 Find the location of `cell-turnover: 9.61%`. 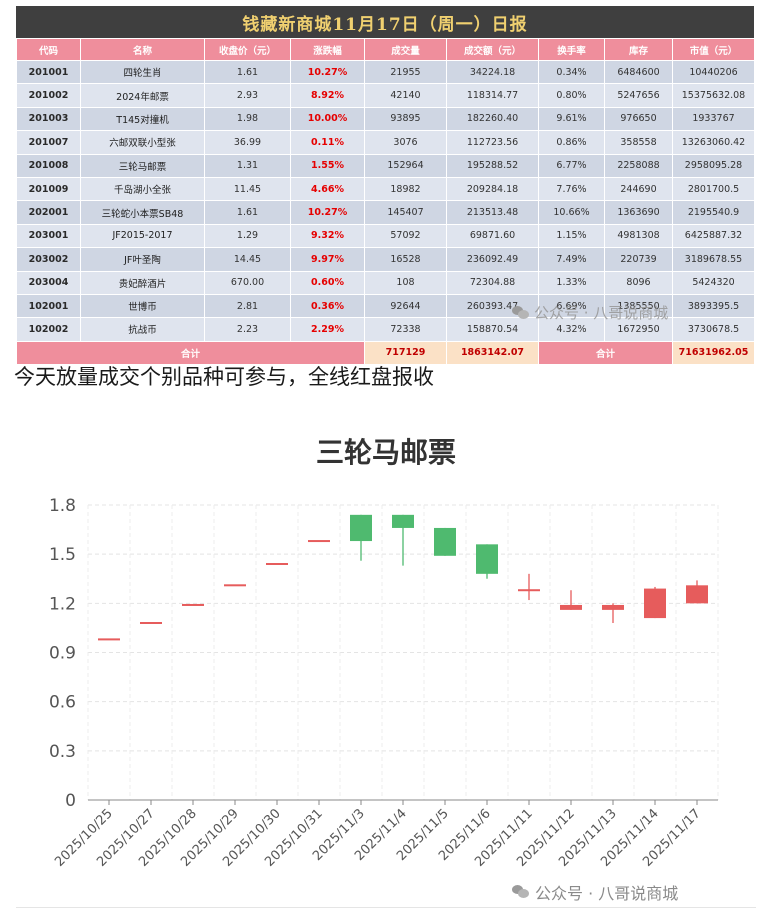

cell-turnover: 9.61% is located at coordinates (571, 119).